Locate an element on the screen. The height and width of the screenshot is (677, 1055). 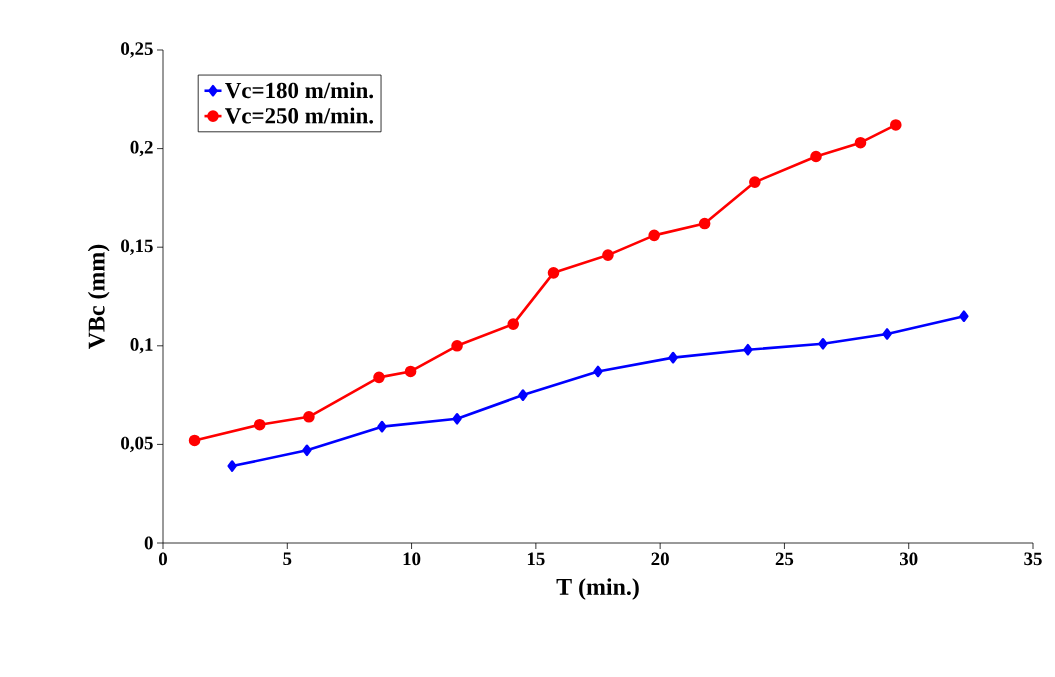
x-tick-label: 0 is located at coordinates (162, 559).